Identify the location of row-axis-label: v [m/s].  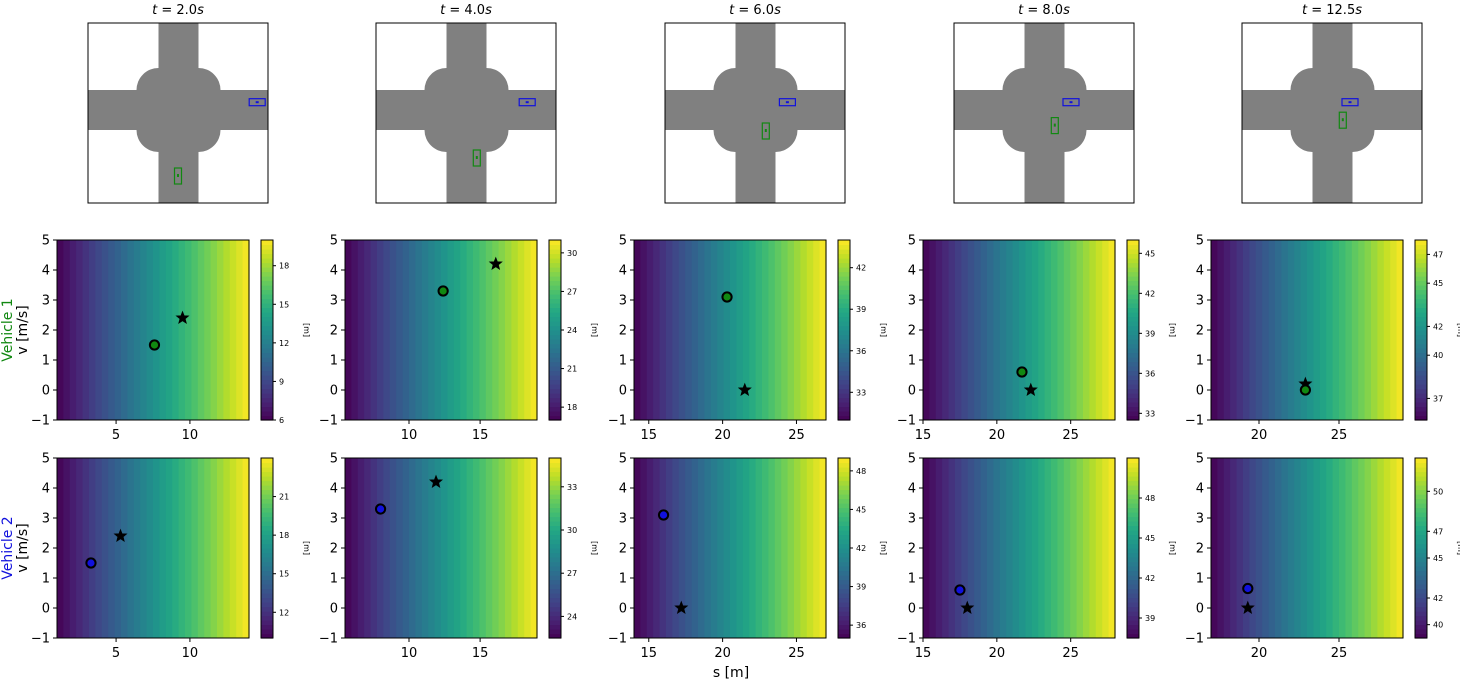
(23, 329).